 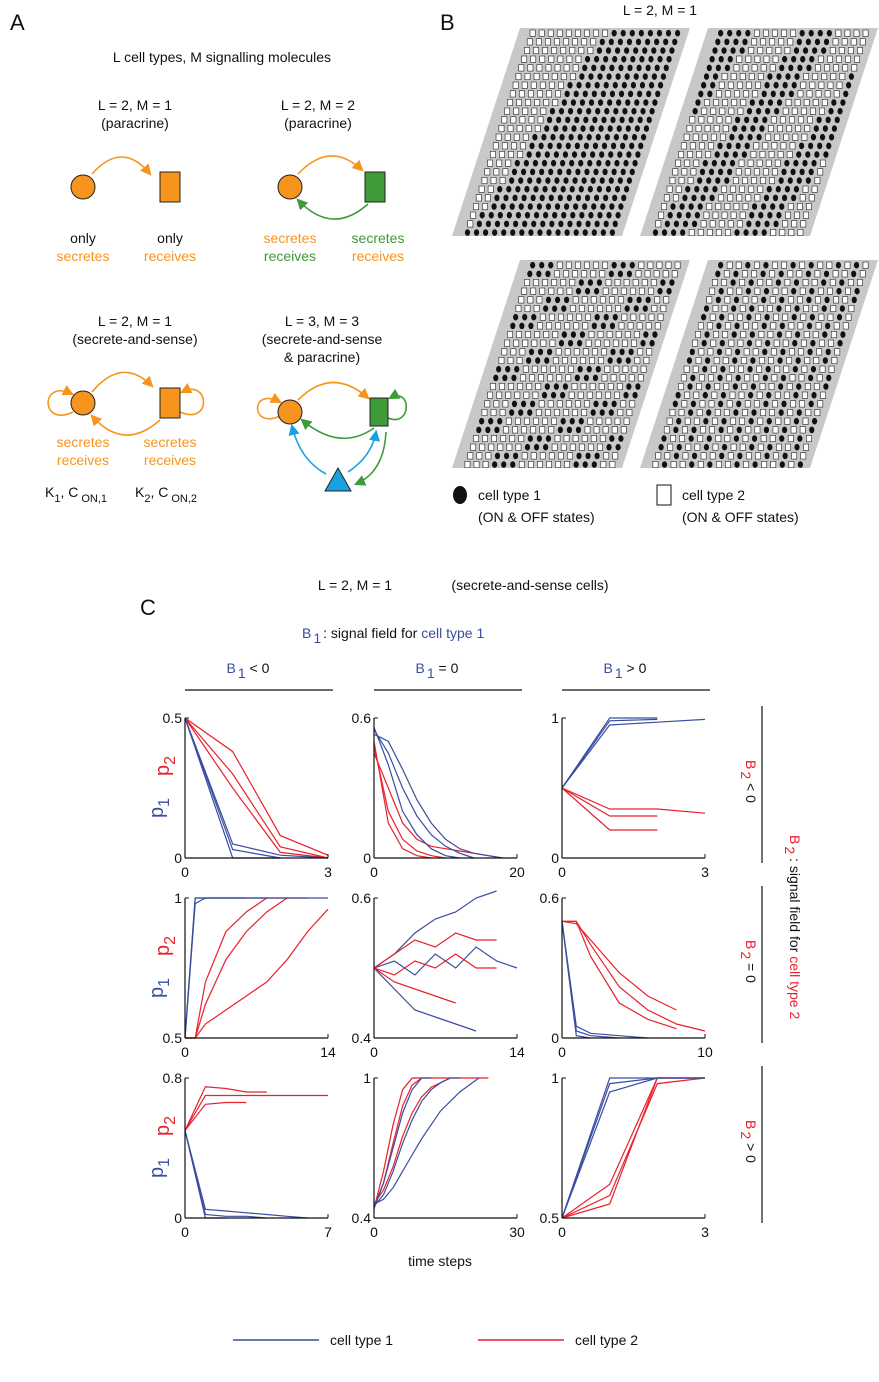 What do you see at coordinates (173, 1078) in the screenshot?
I see `y-tick-label: 0.8` at bounding box center [173, 1078].